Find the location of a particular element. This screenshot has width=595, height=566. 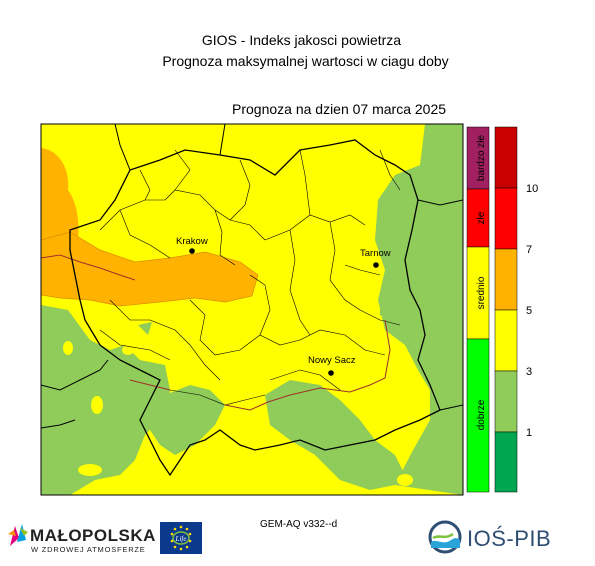

model-version: GEM-AQ v332--d is located at coordinates (299, 524).